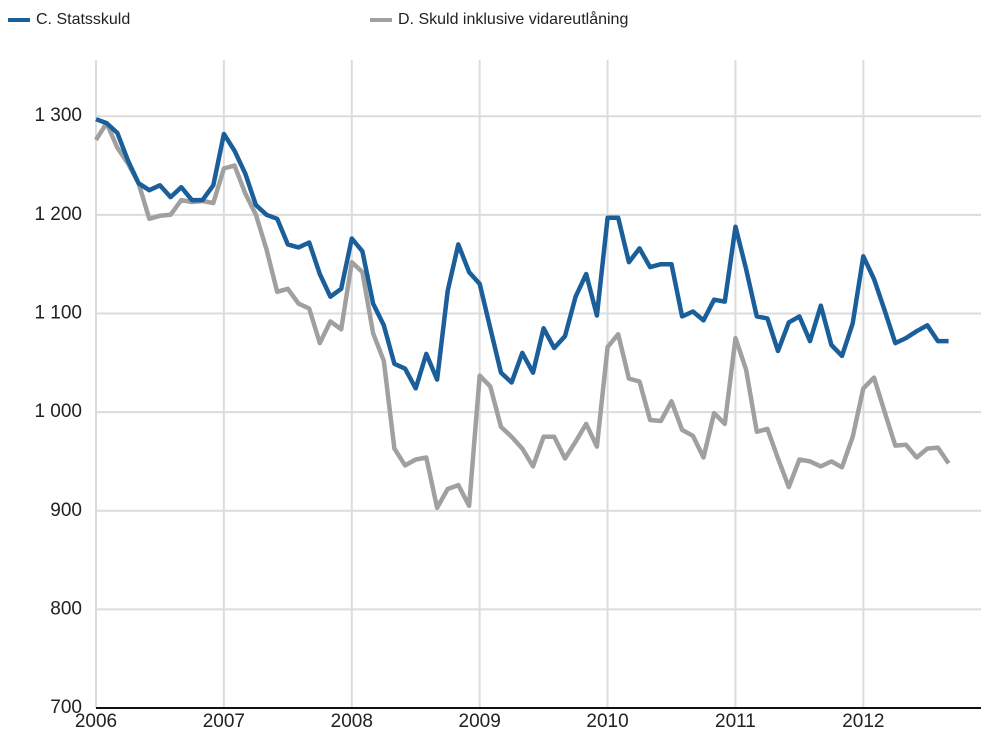 This screenshot has height=733, width=981. What do you see at coordinates (66, 608) in the screenshot?
I see `y-tick-label: 800` at bounding box center [66, 608].